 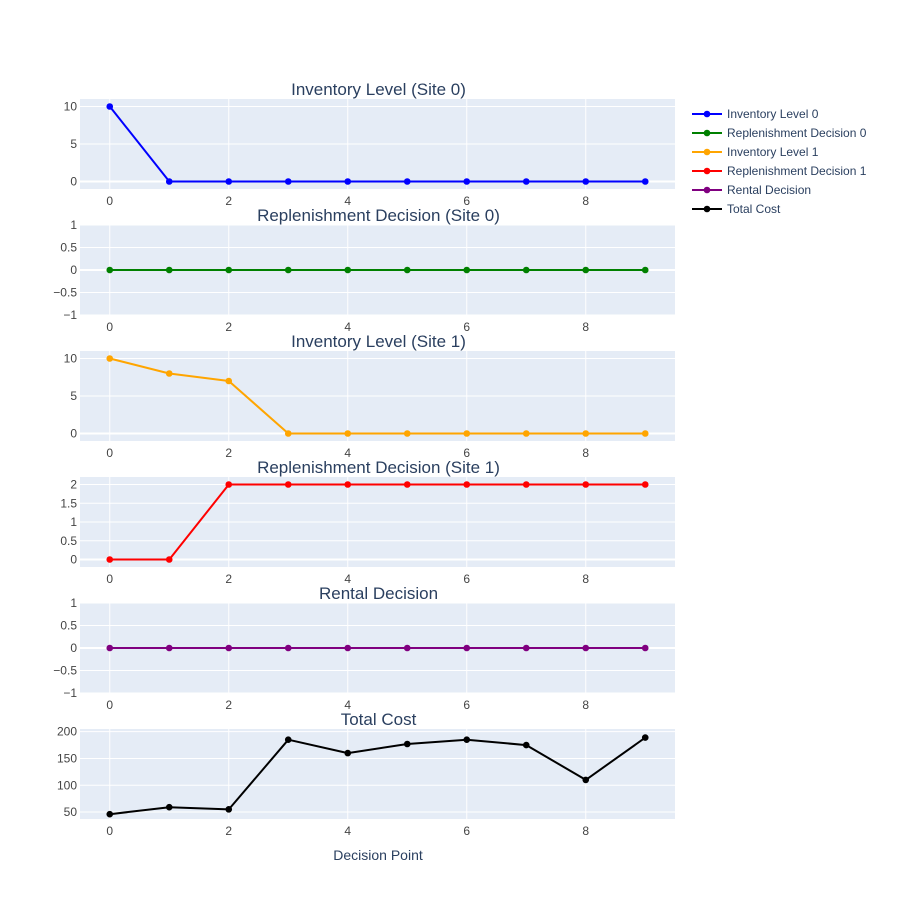 I want to click on panel-title: Replenishment Decision (Site 0), so click(x=378, y=215).